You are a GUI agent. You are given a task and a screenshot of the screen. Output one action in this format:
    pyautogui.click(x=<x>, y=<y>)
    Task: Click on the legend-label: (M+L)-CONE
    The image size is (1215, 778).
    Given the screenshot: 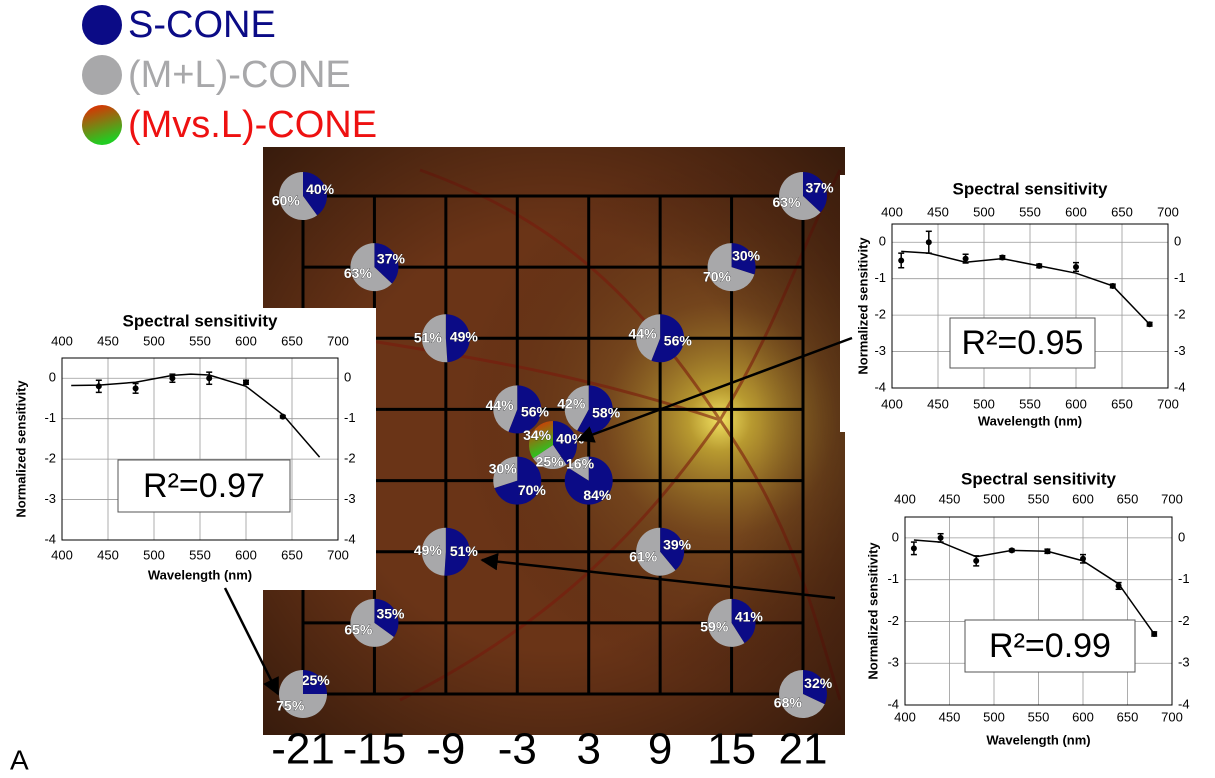 What is the action you would take?
    pyautogui.click(x=239, y=75)
    